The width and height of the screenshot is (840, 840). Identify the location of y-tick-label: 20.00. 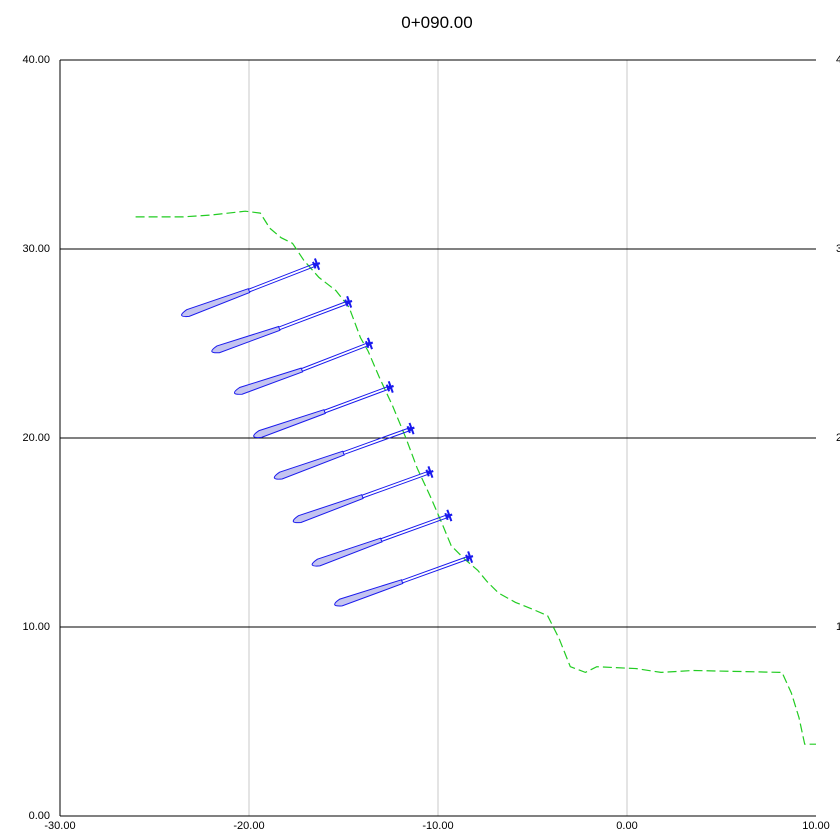
(36, 438).